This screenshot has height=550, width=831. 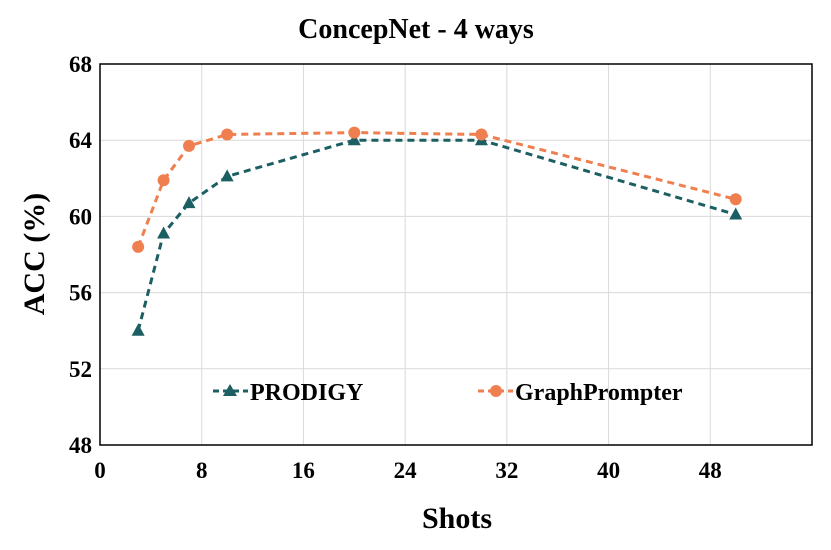 What do you see at coordinates (306, 393) in the screenshot?
I see `legend-label-prodigy: PRODIGY` at bounding box center [306, 393].